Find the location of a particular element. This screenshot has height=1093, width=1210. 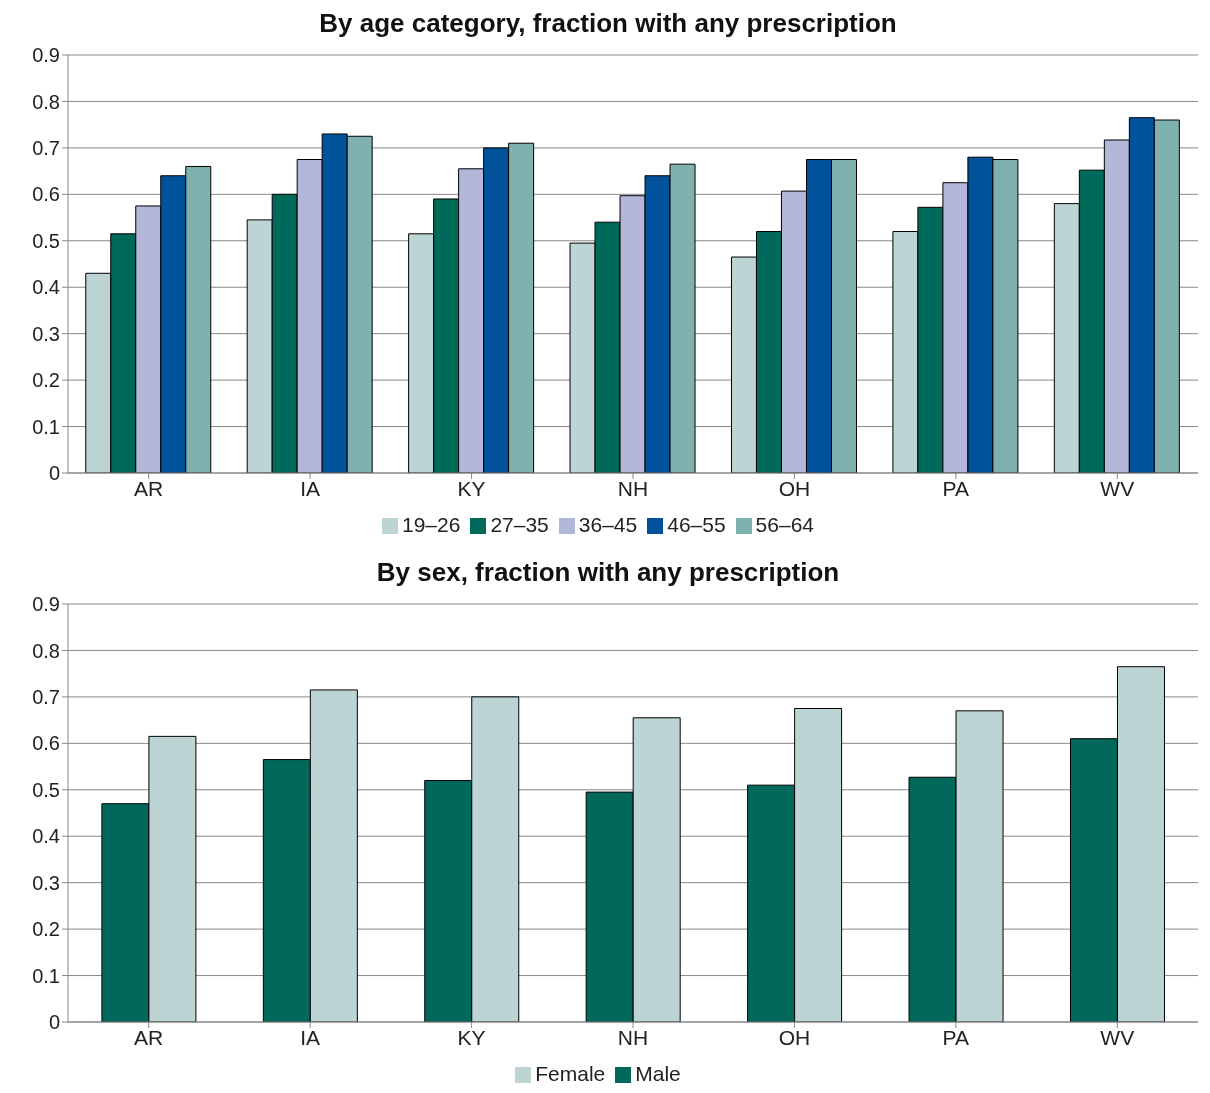

chart-title: By age category, fraction with any prescription is located at coordinates (608, 23).